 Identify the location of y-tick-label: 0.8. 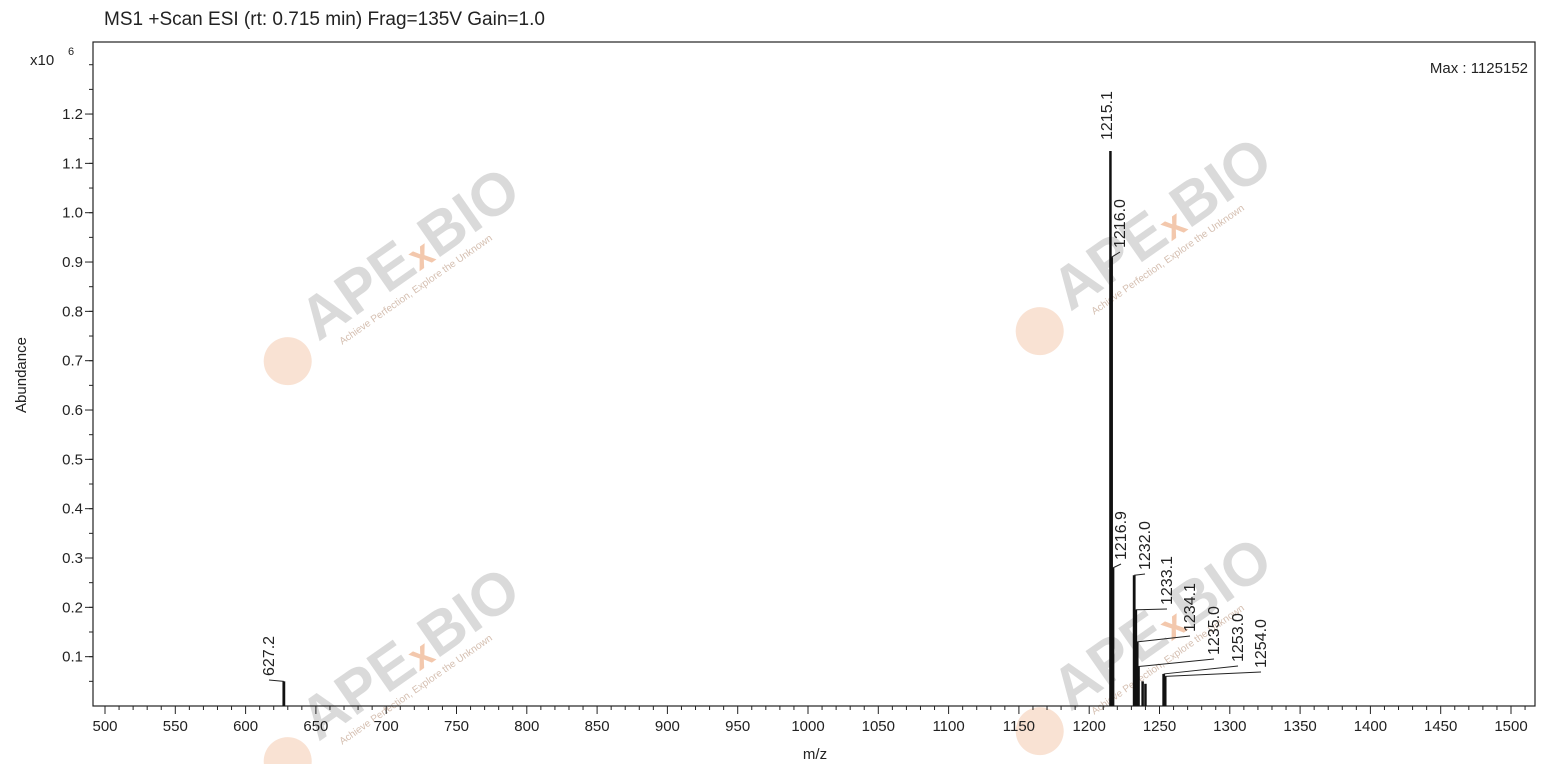
(72, 311).